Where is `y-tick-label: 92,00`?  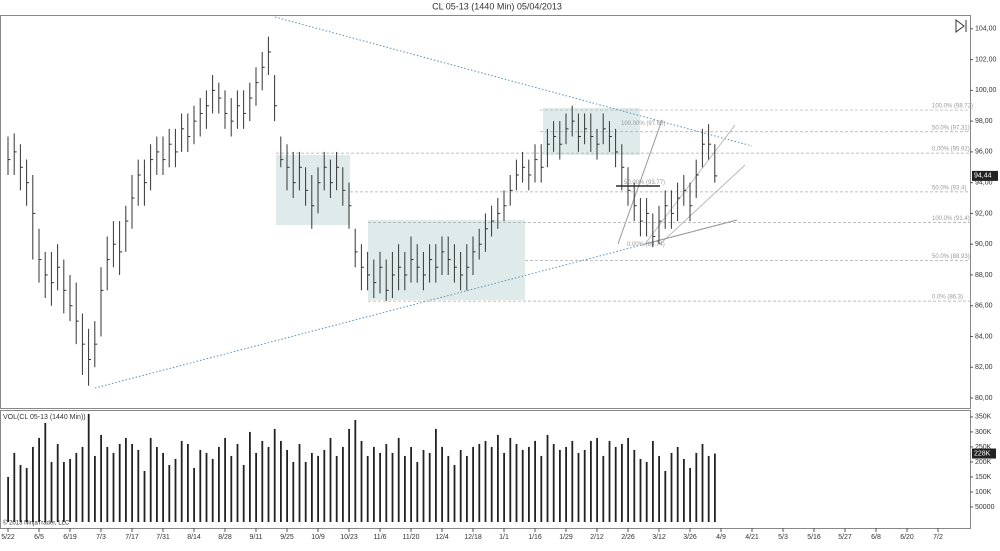 y-tick-label: 92,00 is located at coordinates (984, 213).